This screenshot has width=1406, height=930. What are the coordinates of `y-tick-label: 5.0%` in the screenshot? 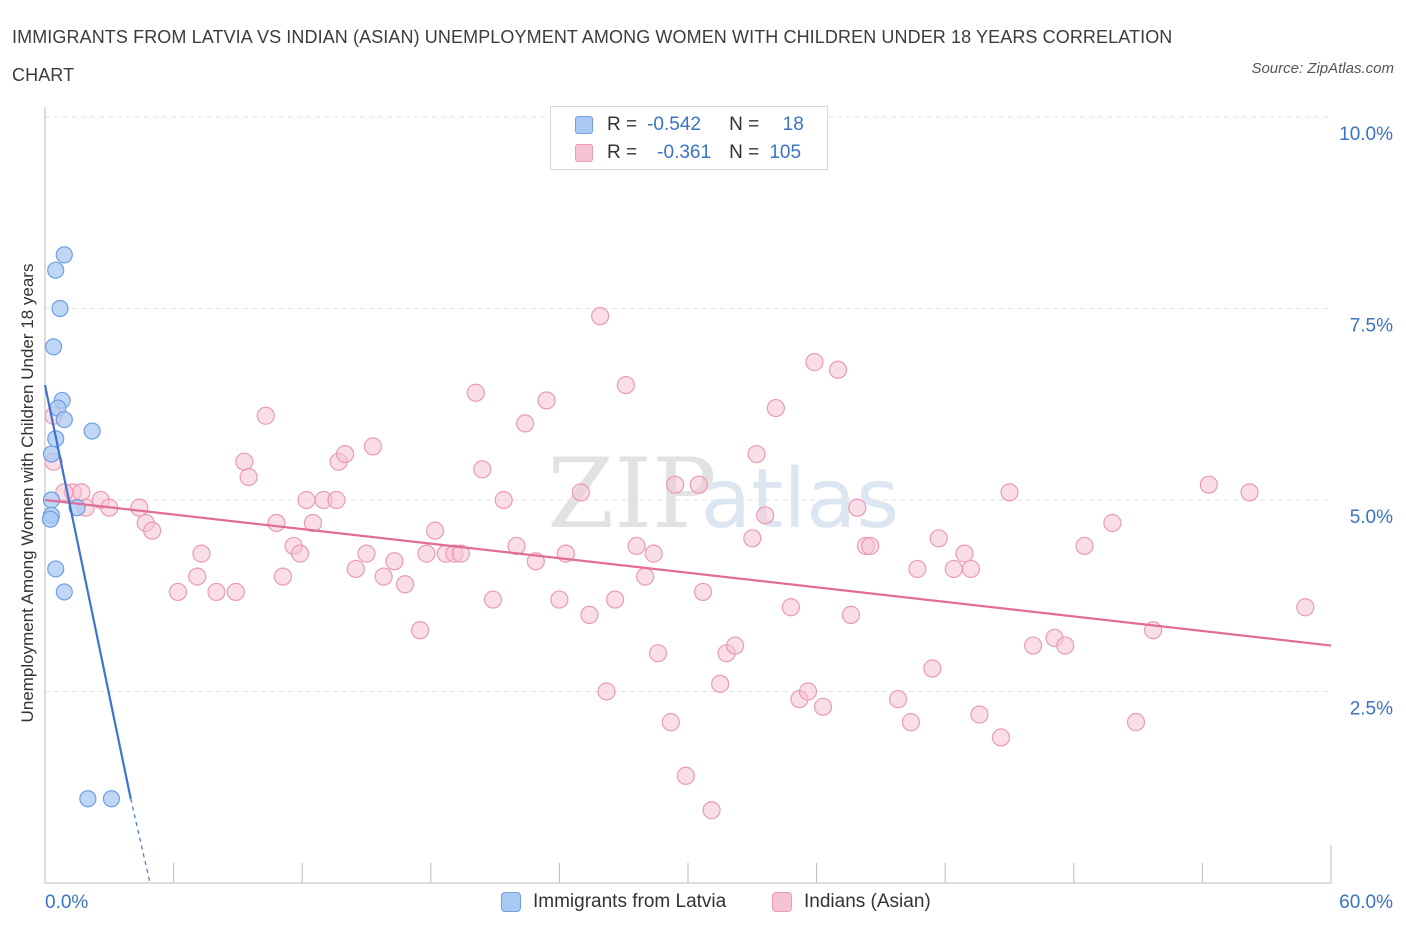 It's located at (1371, 517).